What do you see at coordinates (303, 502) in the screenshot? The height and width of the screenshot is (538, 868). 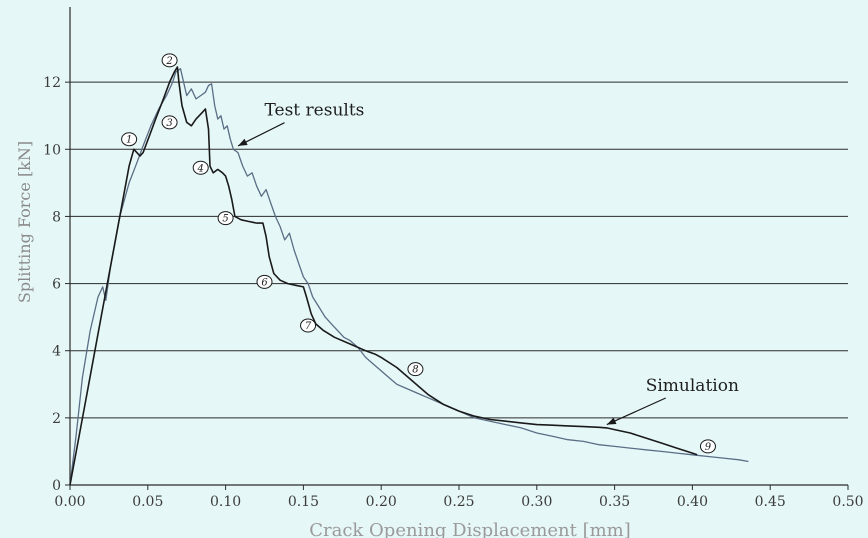 I see `x-tick-label: 0.15` at bounding box center [303, 502].